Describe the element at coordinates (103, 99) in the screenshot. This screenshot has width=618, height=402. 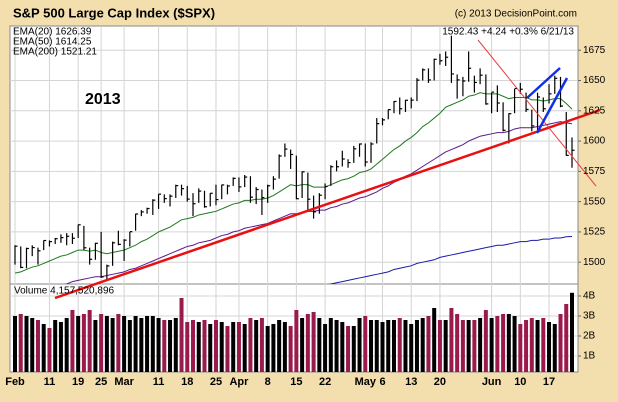
I see `annotation: 2013` at that location.